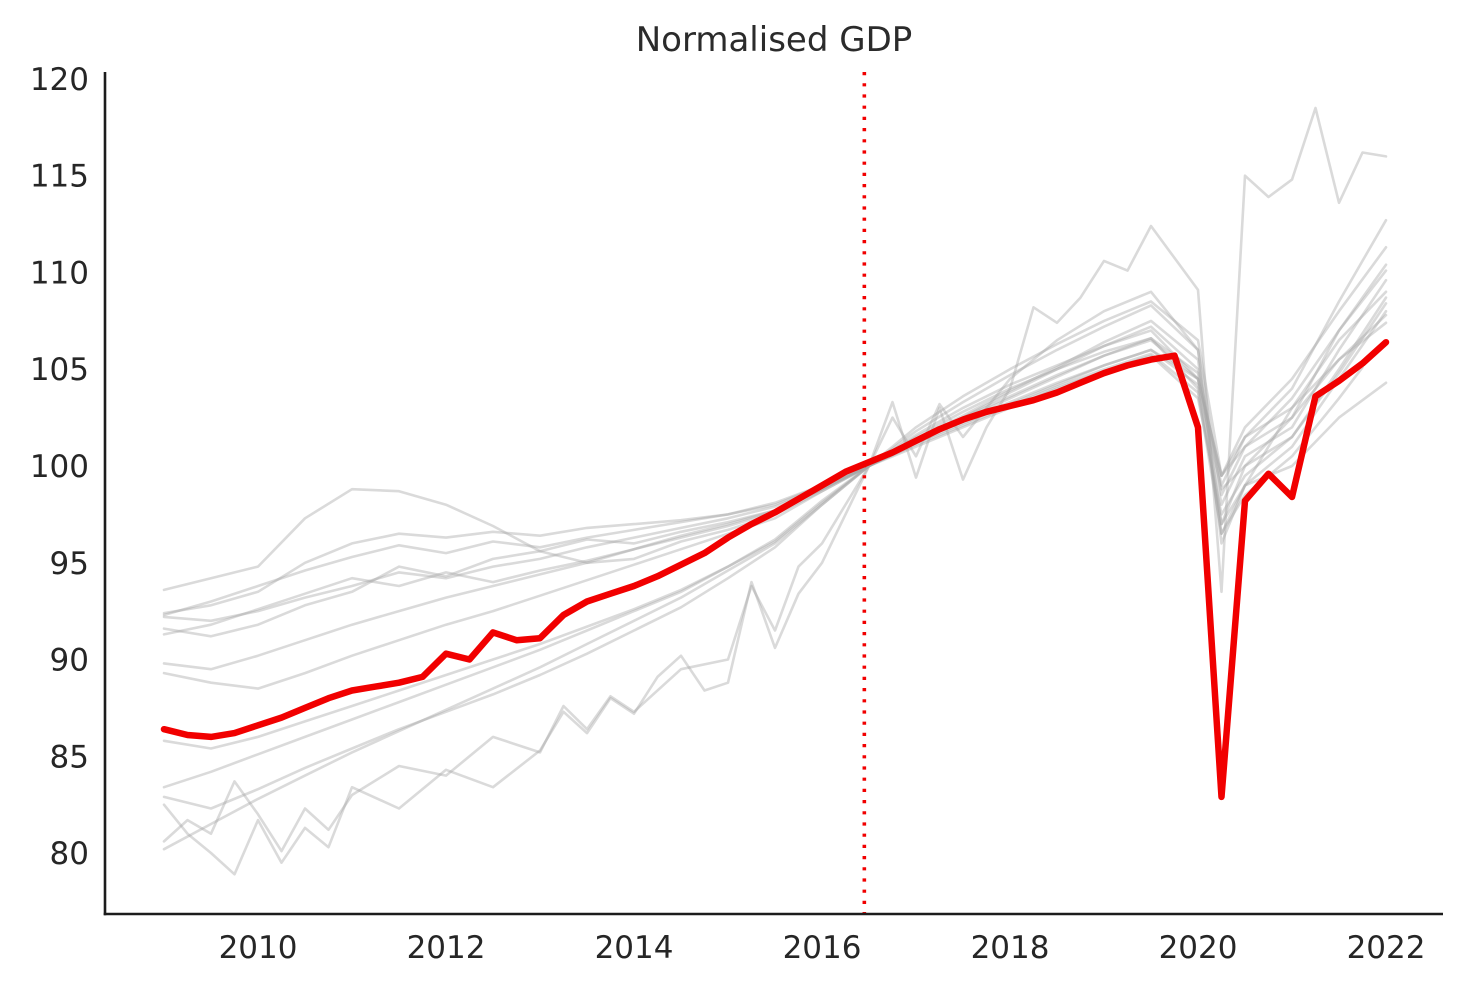  Describe the element at coordinates (69, 564) in the screenshot. I see `y-tick-label: 95` at that location.